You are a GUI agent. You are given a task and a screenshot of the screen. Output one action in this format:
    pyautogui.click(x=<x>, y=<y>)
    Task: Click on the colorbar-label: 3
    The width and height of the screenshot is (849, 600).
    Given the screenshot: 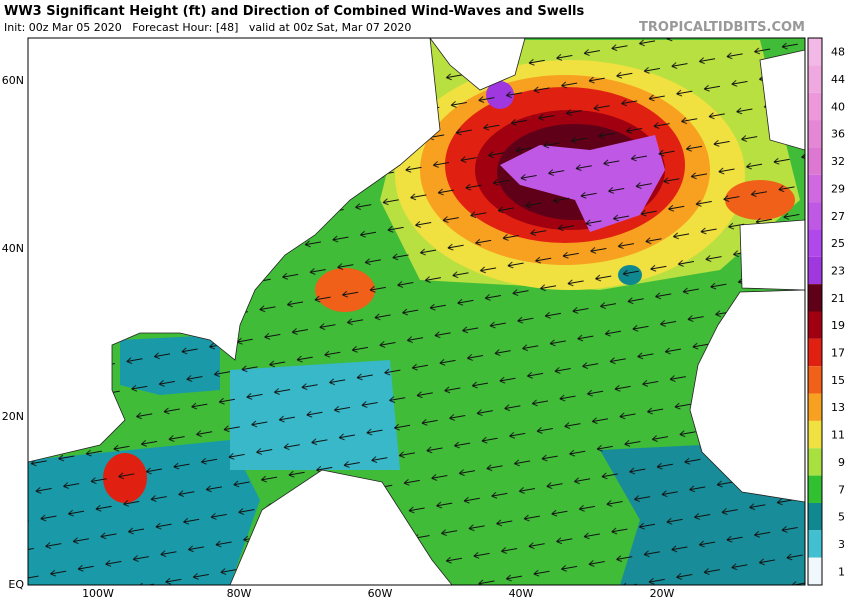 What is the action you would take?
    pyautogui.click(x=841, y=544)
    